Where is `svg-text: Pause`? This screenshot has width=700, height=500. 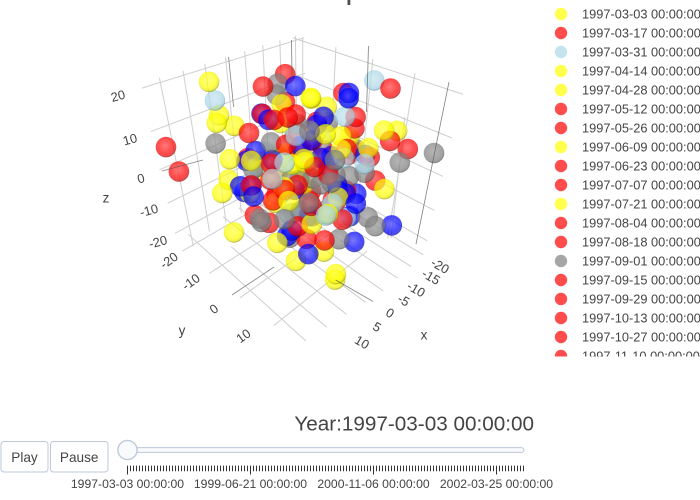
svg-text: Pause is located at coordinates (79, 457).